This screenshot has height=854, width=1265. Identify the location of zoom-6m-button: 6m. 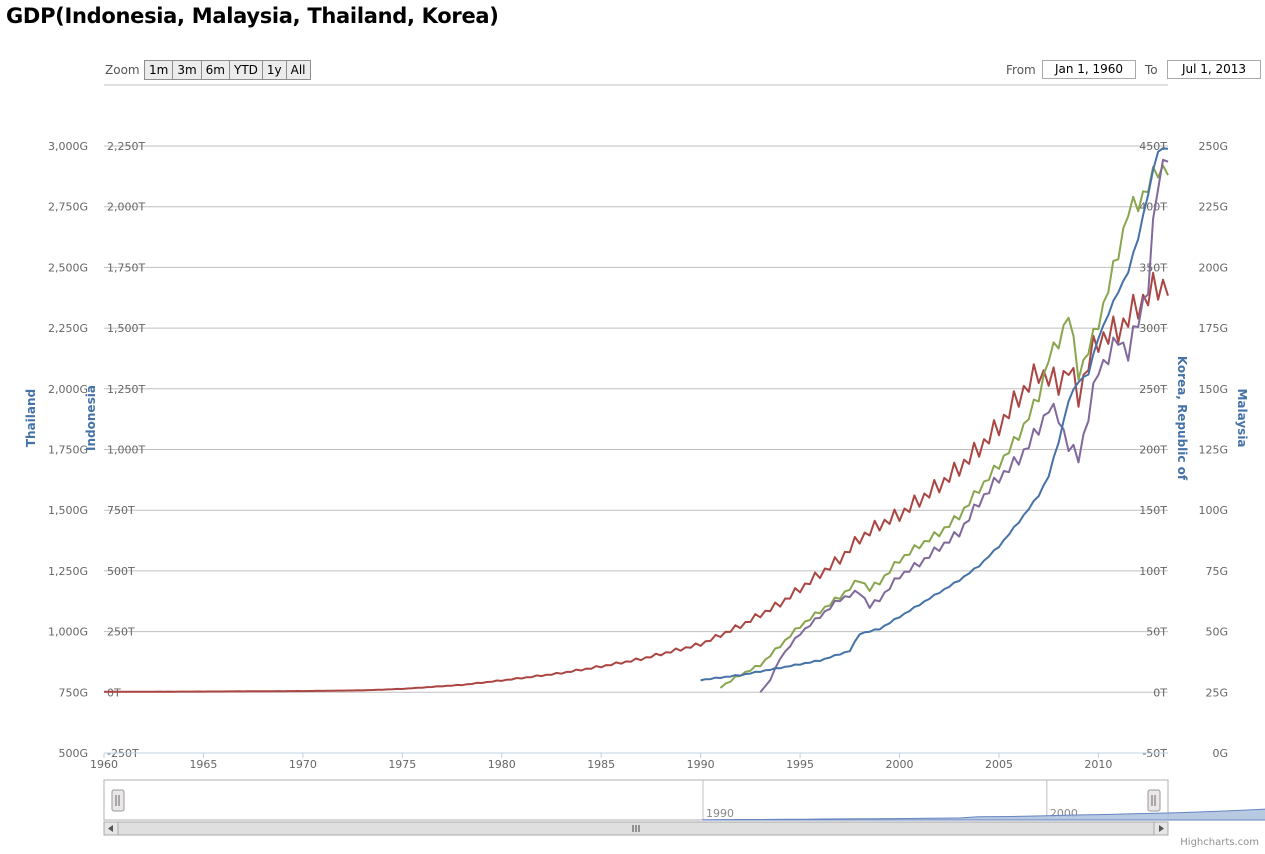
(215, 70).